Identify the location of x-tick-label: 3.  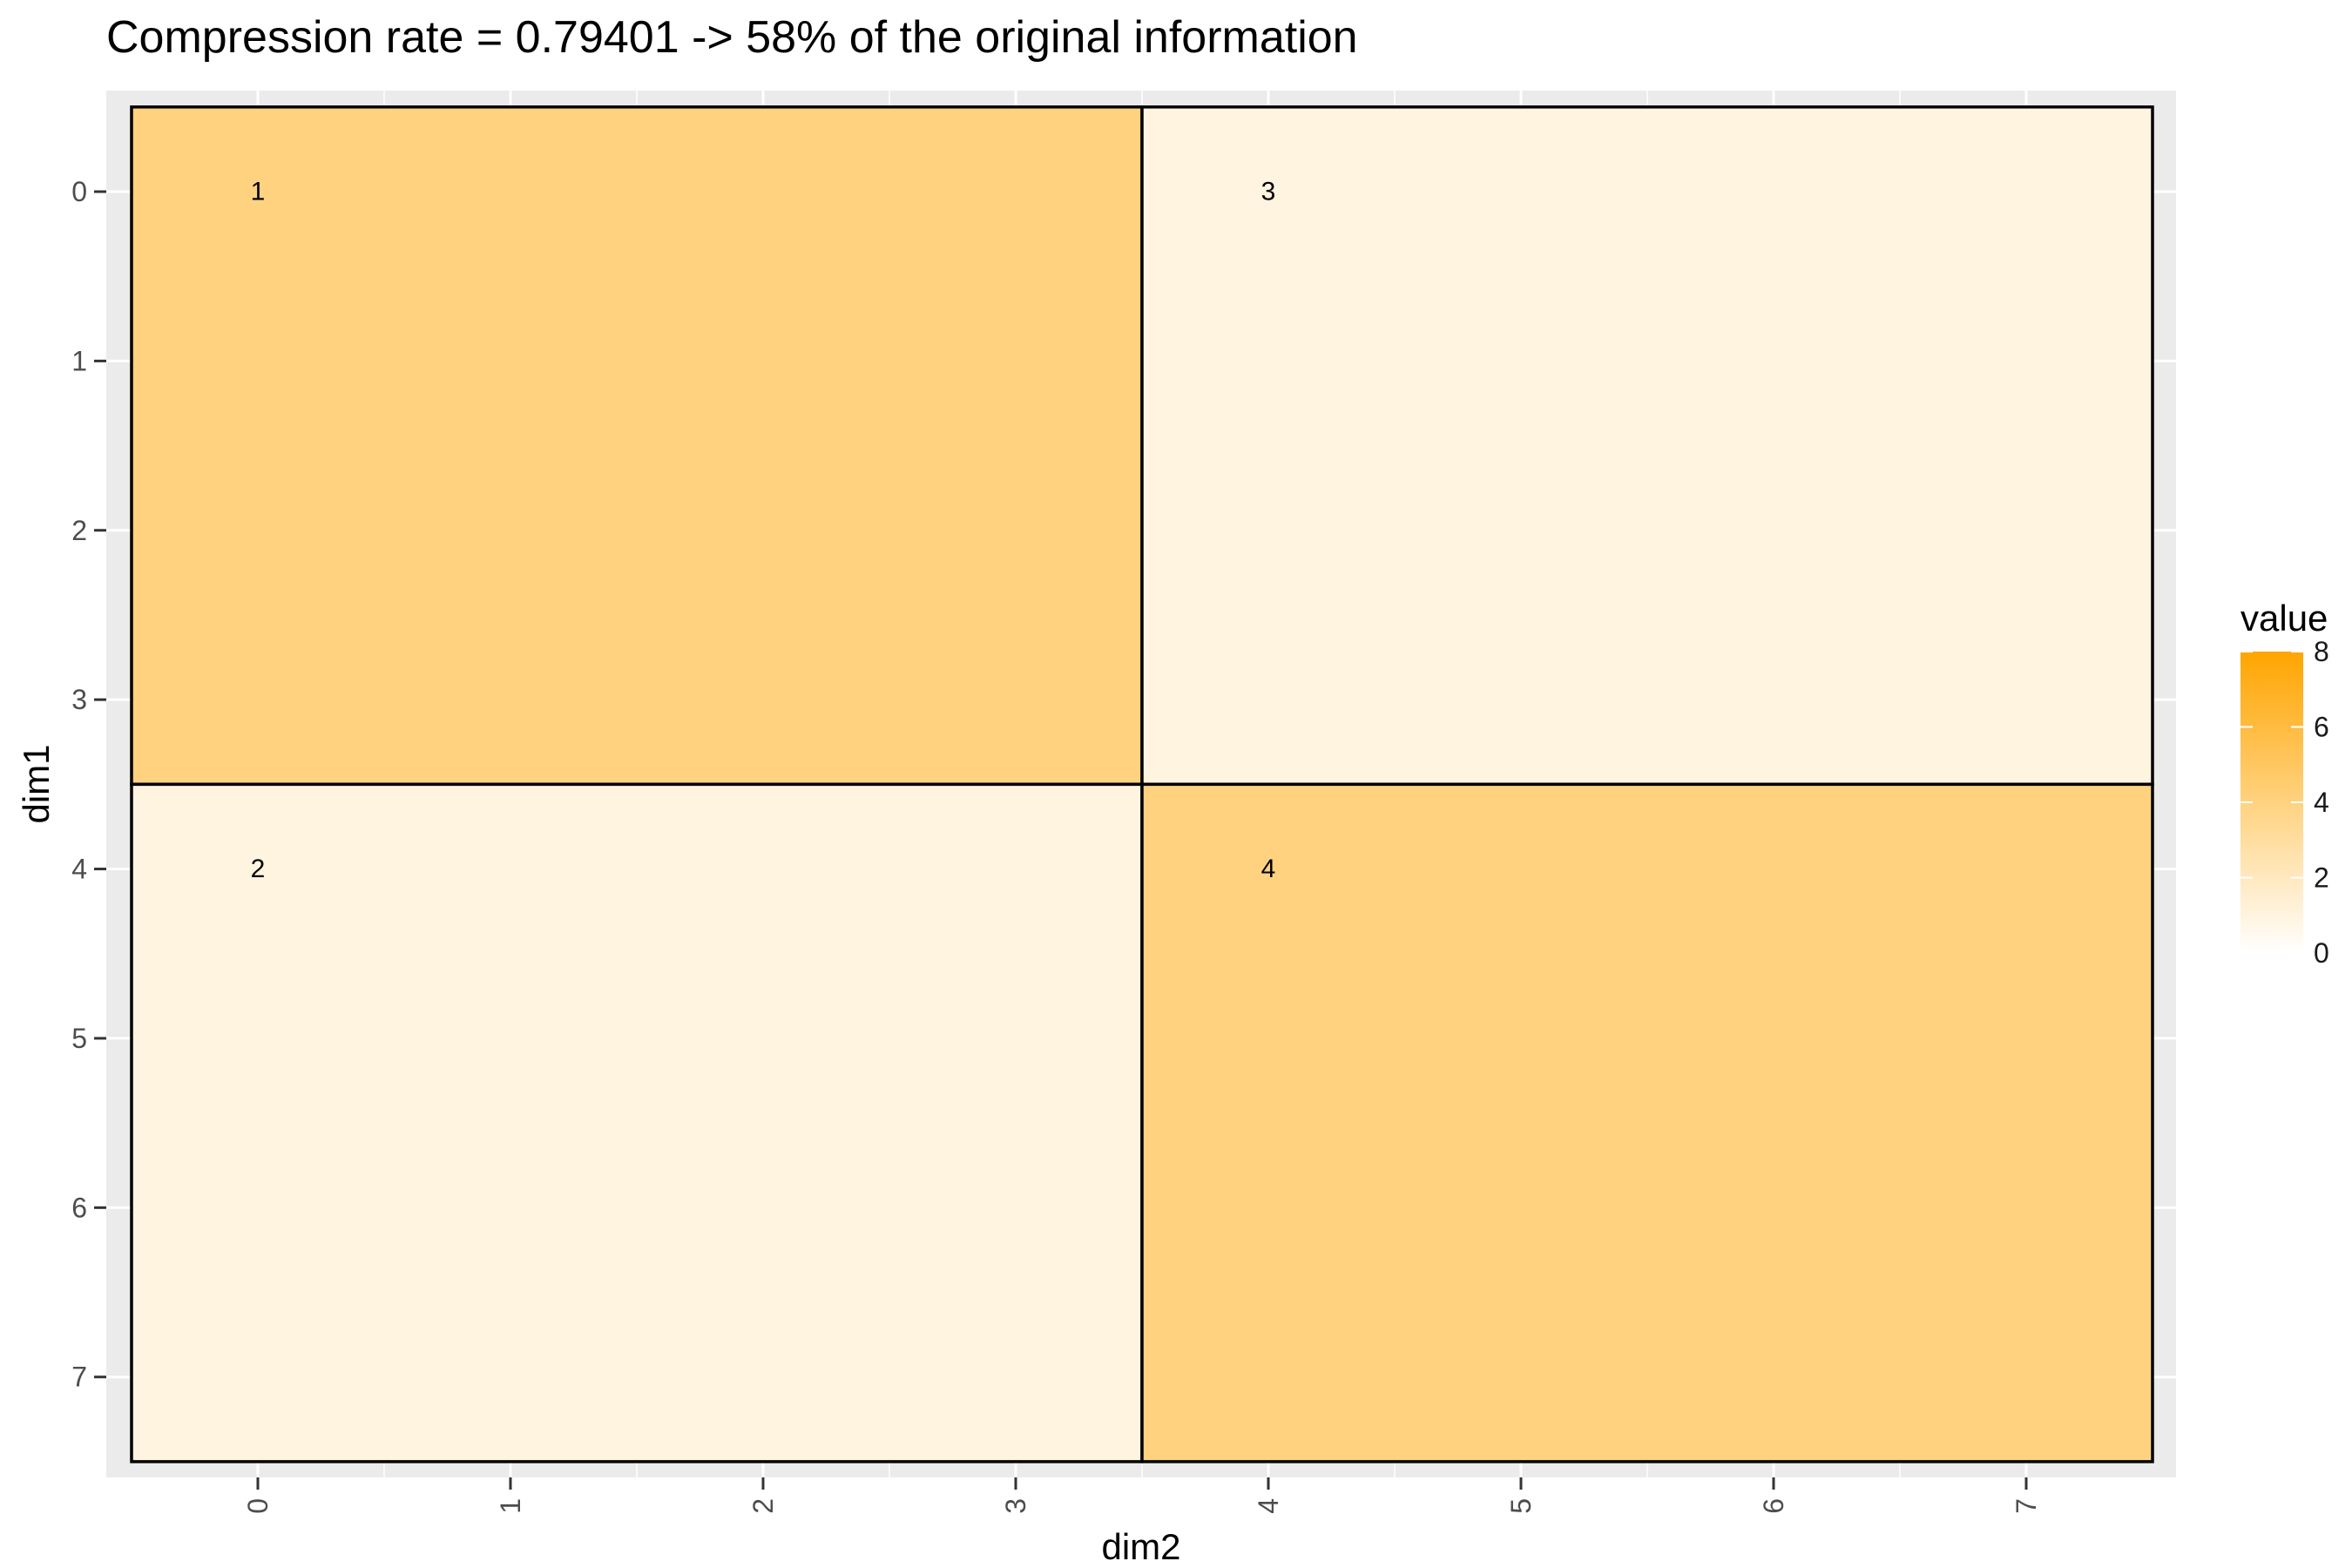
(1015, 1506).